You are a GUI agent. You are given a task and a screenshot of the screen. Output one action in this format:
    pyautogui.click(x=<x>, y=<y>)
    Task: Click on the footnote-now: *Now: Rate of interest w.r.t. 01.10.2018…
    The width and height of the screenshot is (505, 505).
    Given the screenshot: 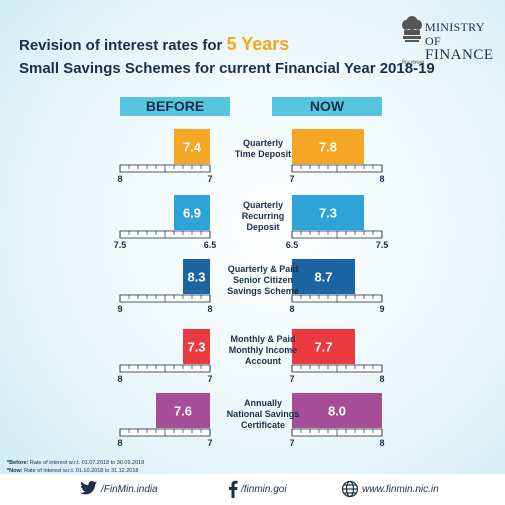 What is the action you would take?
    pyautogui.click(x=72, y=471)
    